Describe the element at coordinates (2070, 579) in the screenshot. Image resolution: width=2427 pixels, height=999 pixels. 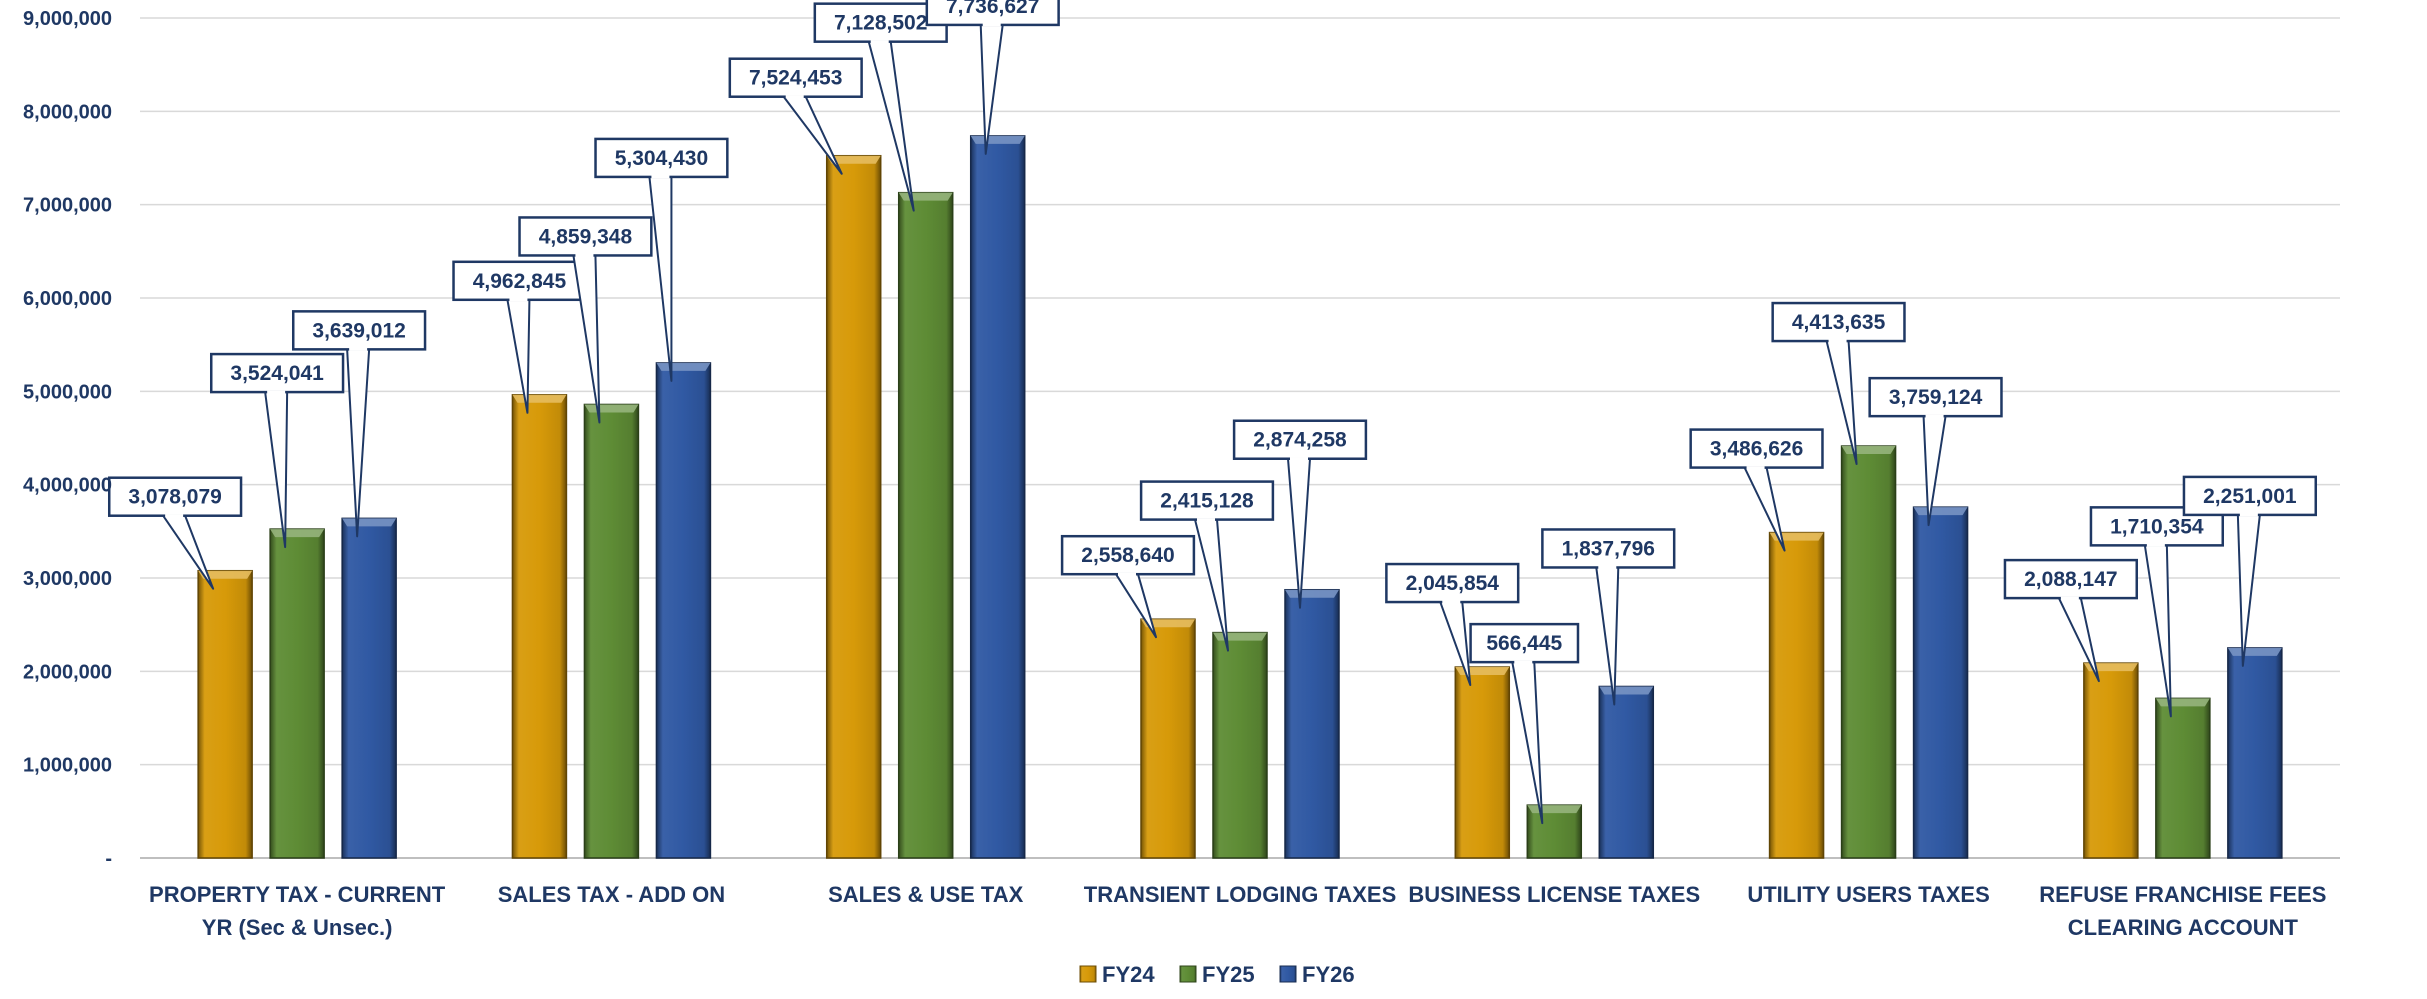
I see `data-label: 2,088,147` at that location.